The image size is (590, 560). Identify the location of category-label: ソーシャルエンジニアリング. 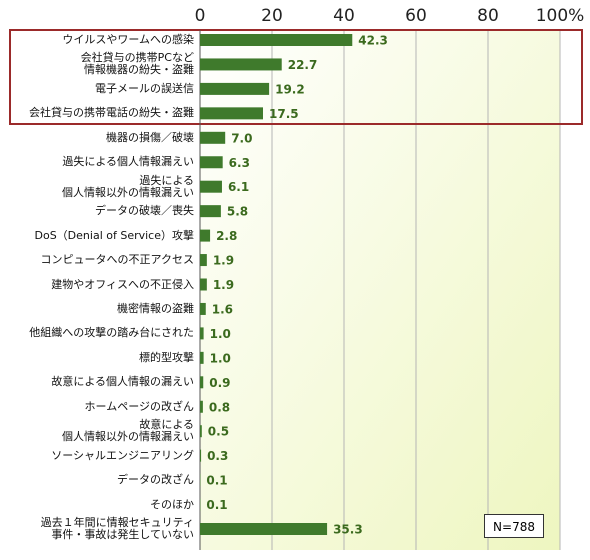
(122, 455).